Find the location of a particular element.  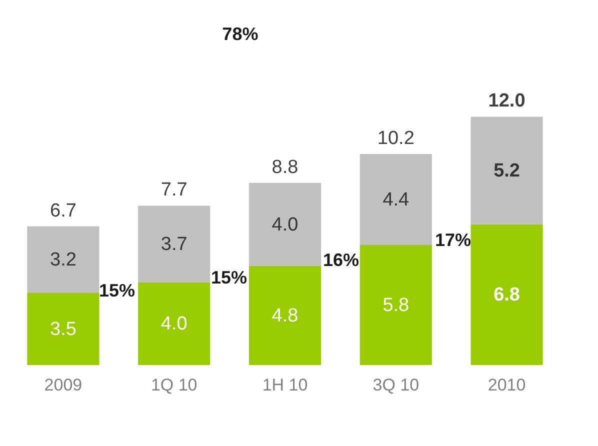

data-label: 4.4 is located at coordinates (396, 199).